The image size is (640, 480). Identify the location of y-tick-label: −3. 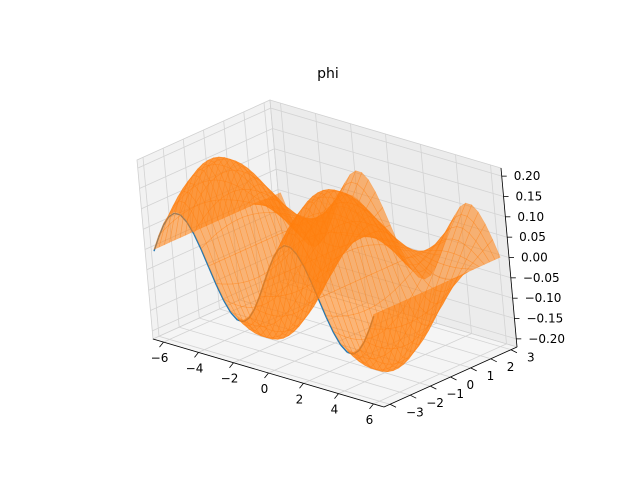
(415, 412).